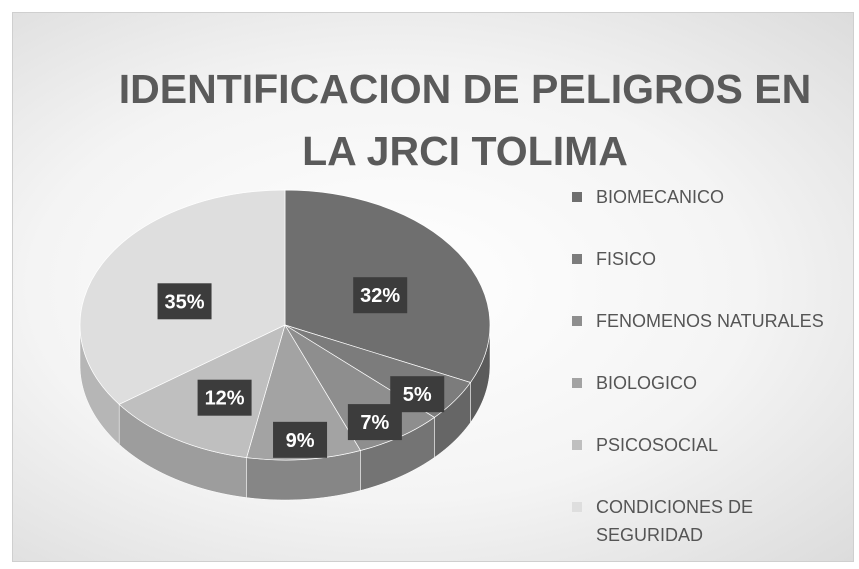 The height and width of the screenshot is (569, 859). I want to click on legend-label: FENOMENOS NATURALES, so click(710, 321).